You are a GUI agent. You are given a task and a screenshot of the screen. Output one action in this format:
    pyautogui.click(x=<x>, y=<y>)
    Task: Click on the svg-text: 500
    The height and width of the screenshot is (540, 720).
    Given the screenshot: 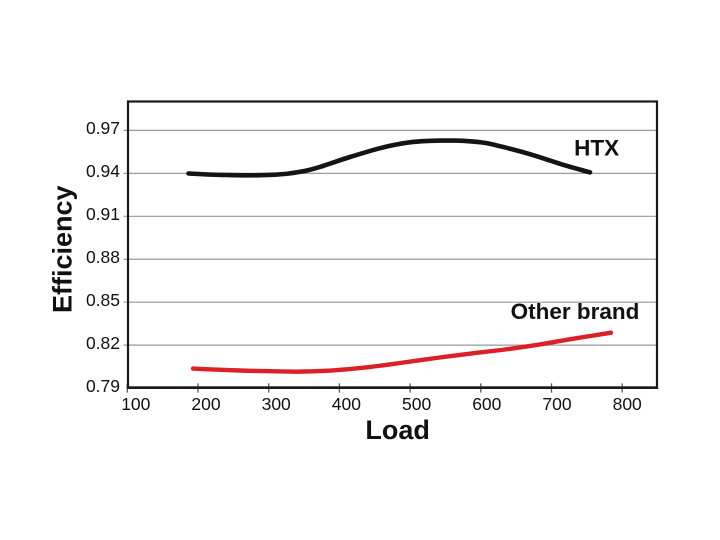 What is the action you would take?
    pyautogui.click(x=416, y=404)
    